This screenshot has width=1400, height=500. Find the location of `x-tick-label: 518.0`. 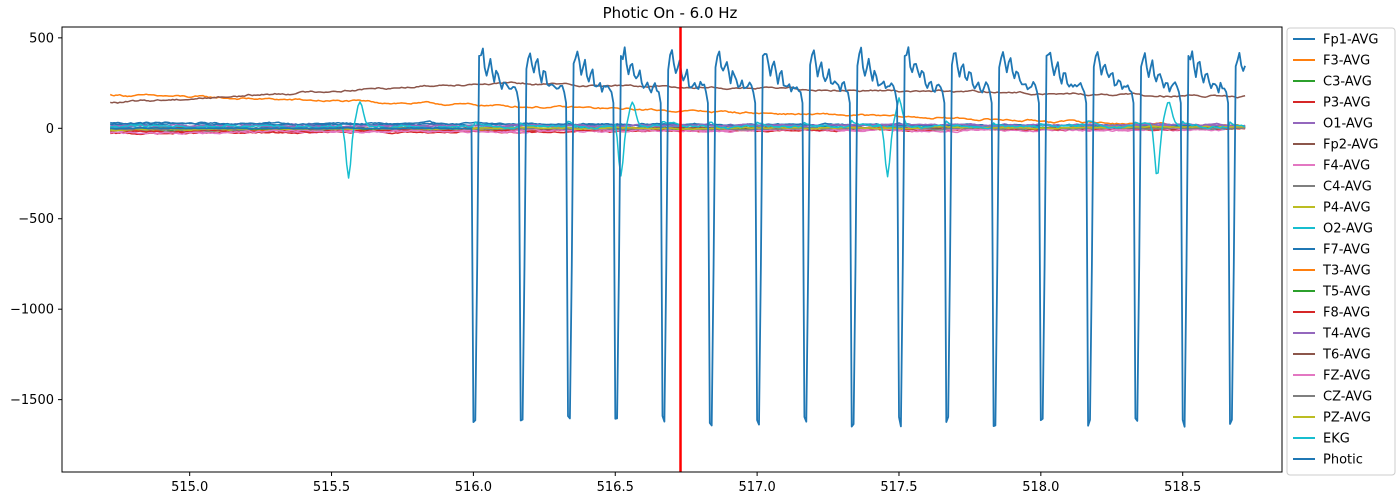

x-tick-label: 518.0 is located at coordinates (1040, 487).